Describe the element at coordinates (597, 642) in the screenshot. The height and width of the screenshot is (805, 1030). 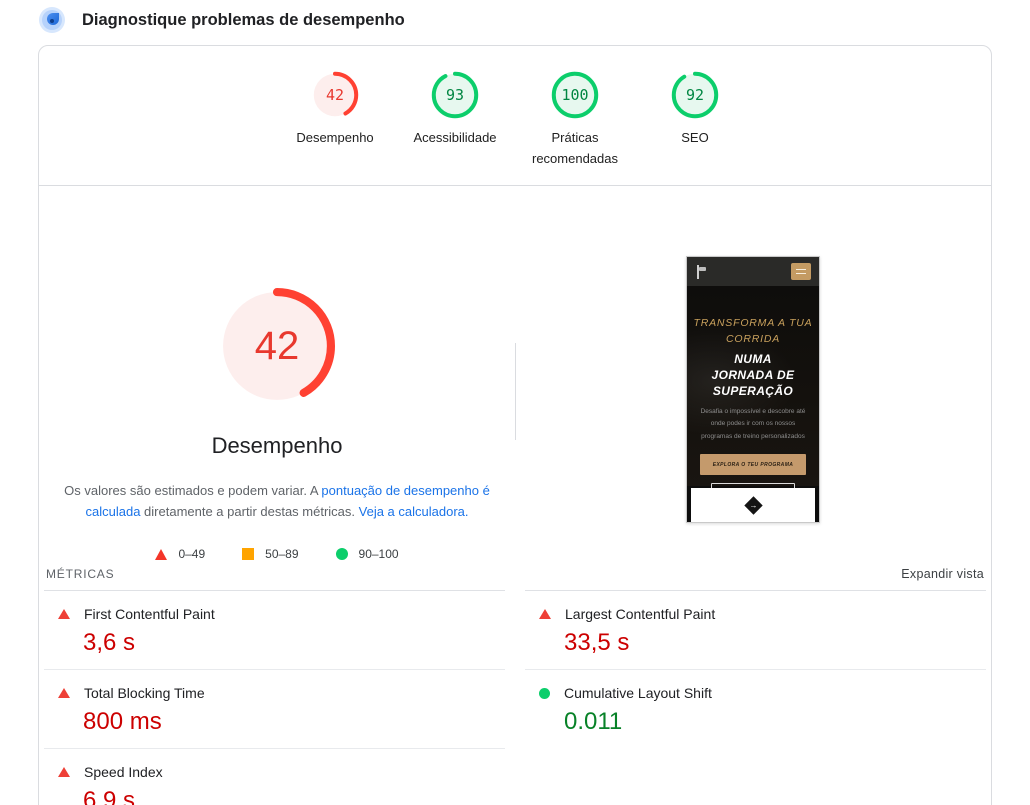
I see `metric-value: 33,5 s` at that location.